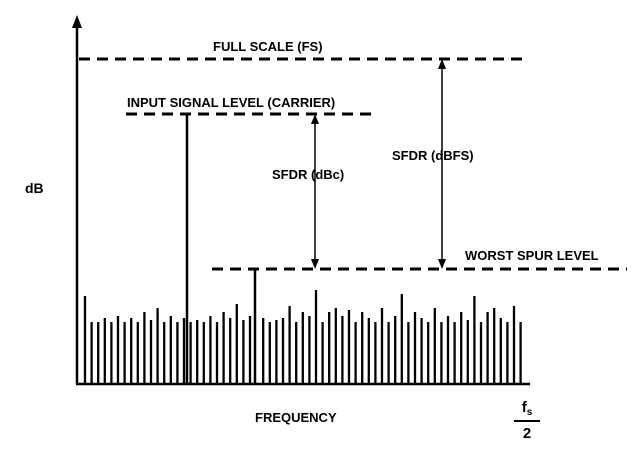 This screenshot has height=461, width=643. I want to click on sfdr-dbfs-arrowhead-top, so click(442, 64).